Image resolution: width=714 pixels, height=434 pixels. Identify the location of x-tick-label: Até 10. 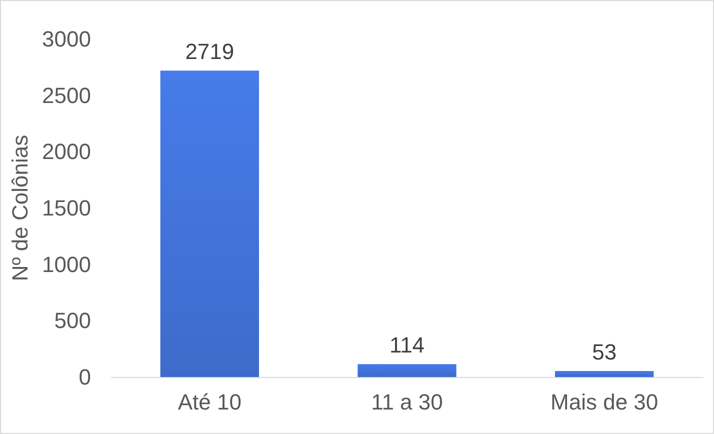
(210, 402).